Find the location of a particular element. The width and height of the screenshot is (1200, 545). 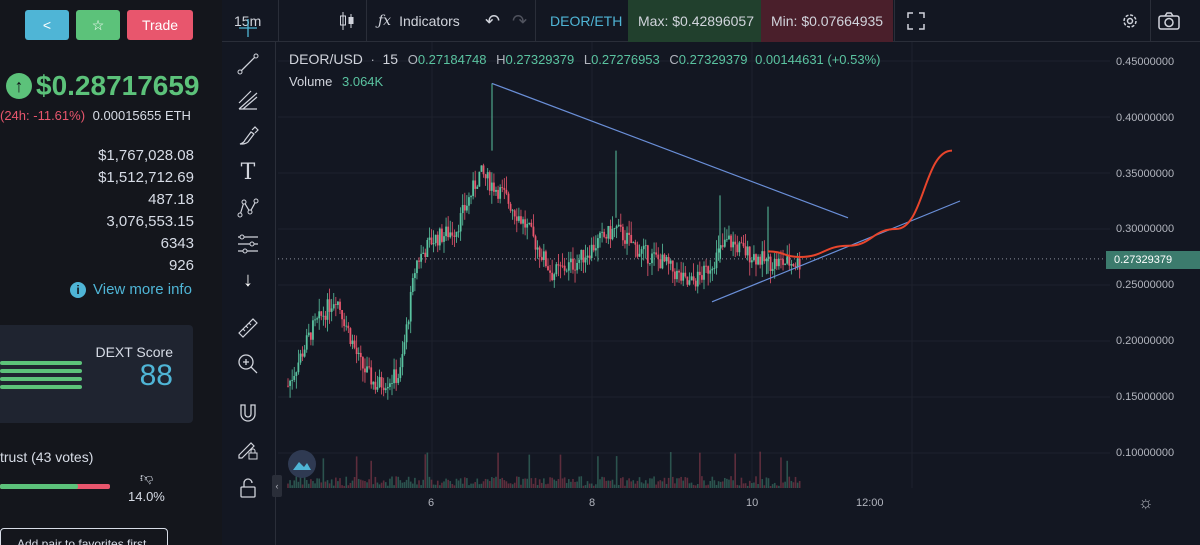

stat-value: $1,767,028.08 is located at coordinates (146, 155).